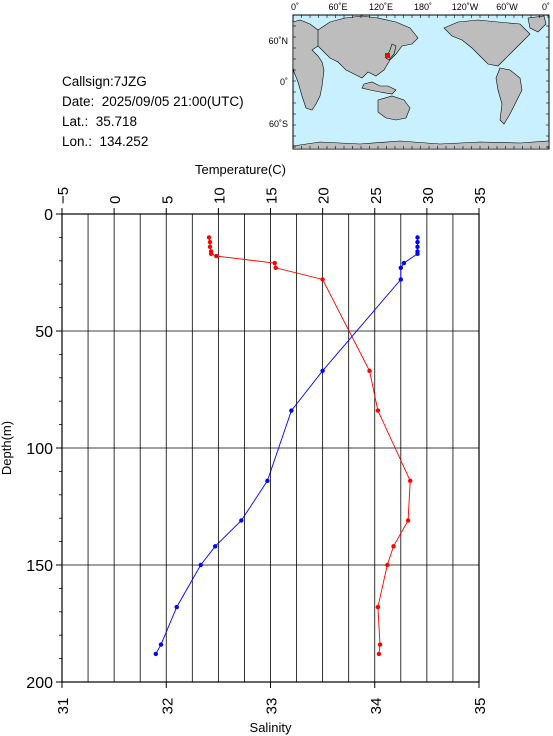 The image size is (553, 736). I want to click on date-text: Date: 2025/09/05 21:00(UTC), so click(153, 101).